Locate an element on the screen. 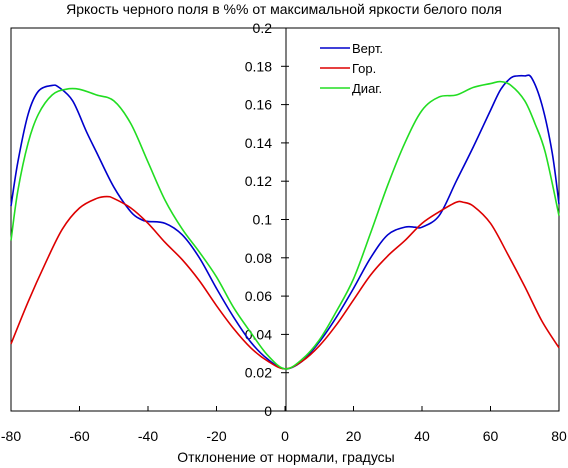 The width and height of the screenshot is (568, 468). x-tick-label: 20 is located at coordinates (354, 436).